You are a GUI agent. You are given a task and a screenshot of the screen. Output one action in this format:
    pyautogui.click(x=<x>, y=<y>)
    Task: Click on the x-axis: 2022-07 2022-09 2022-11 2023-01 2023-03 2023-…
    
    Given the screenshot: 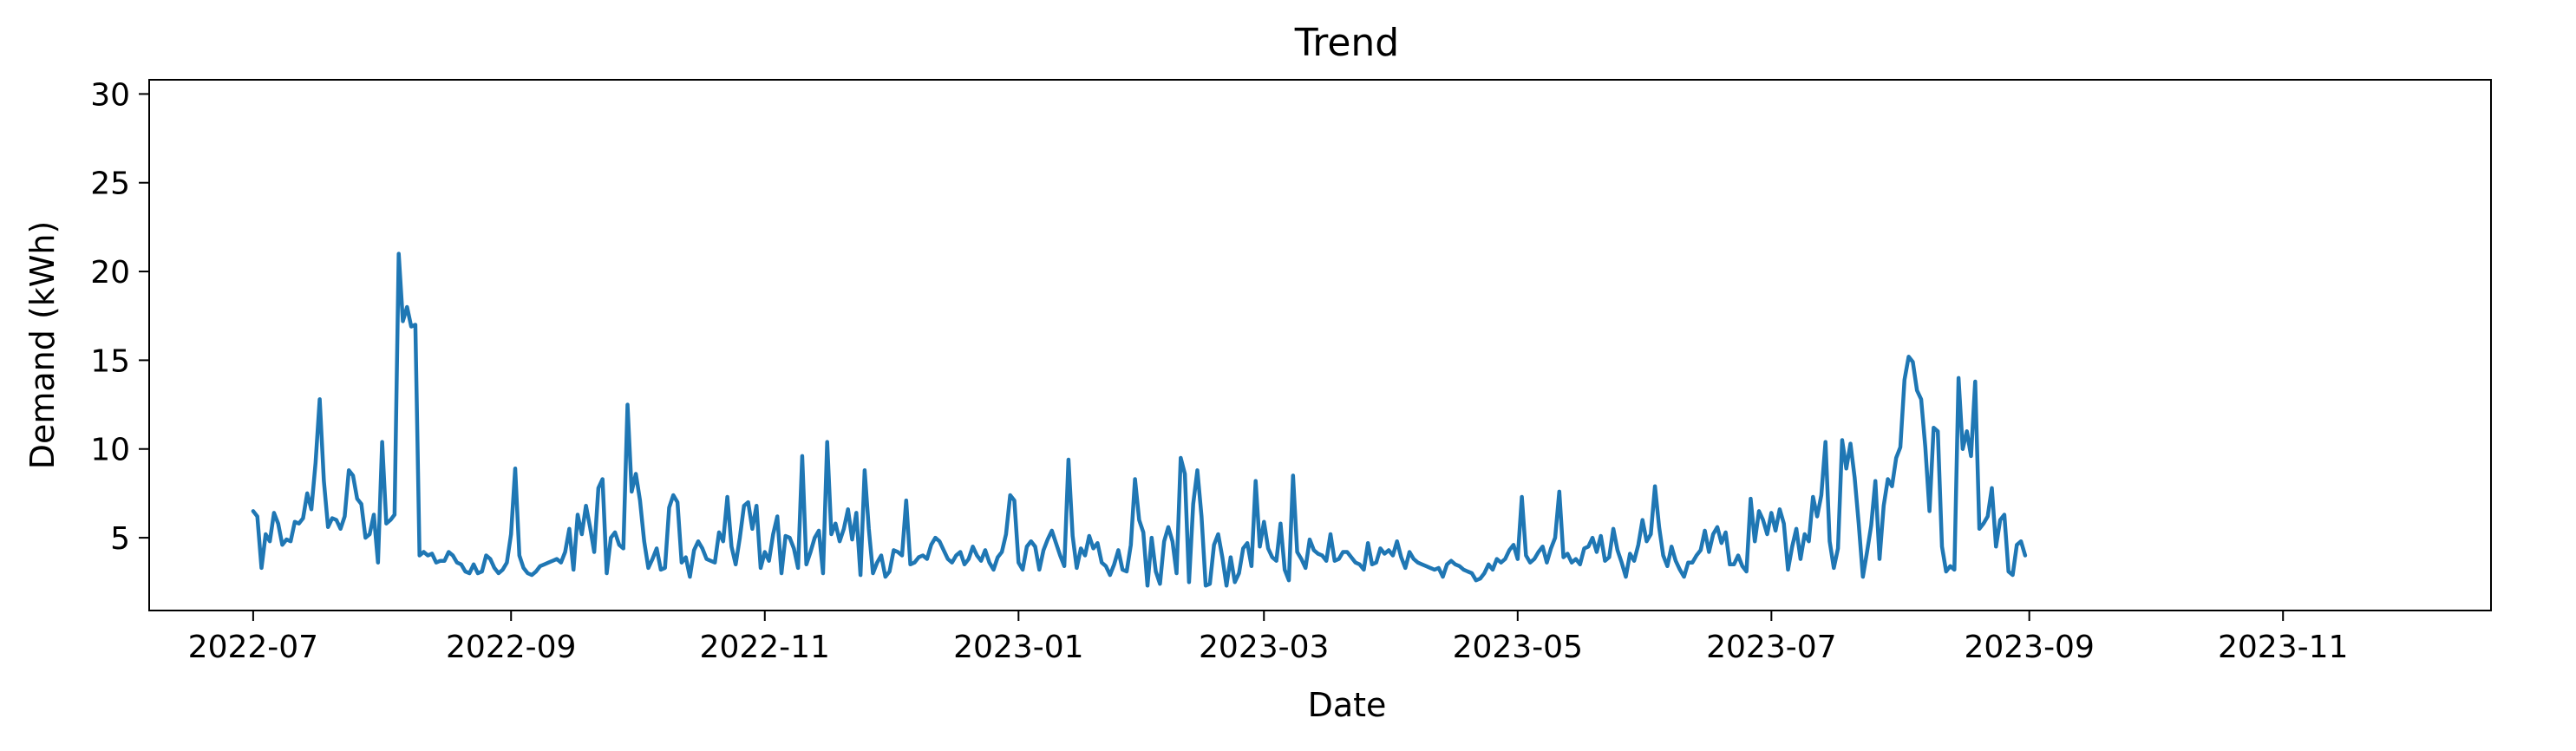 What is the action you would take?
    pyautogui.click(x=1268, y=638)
    